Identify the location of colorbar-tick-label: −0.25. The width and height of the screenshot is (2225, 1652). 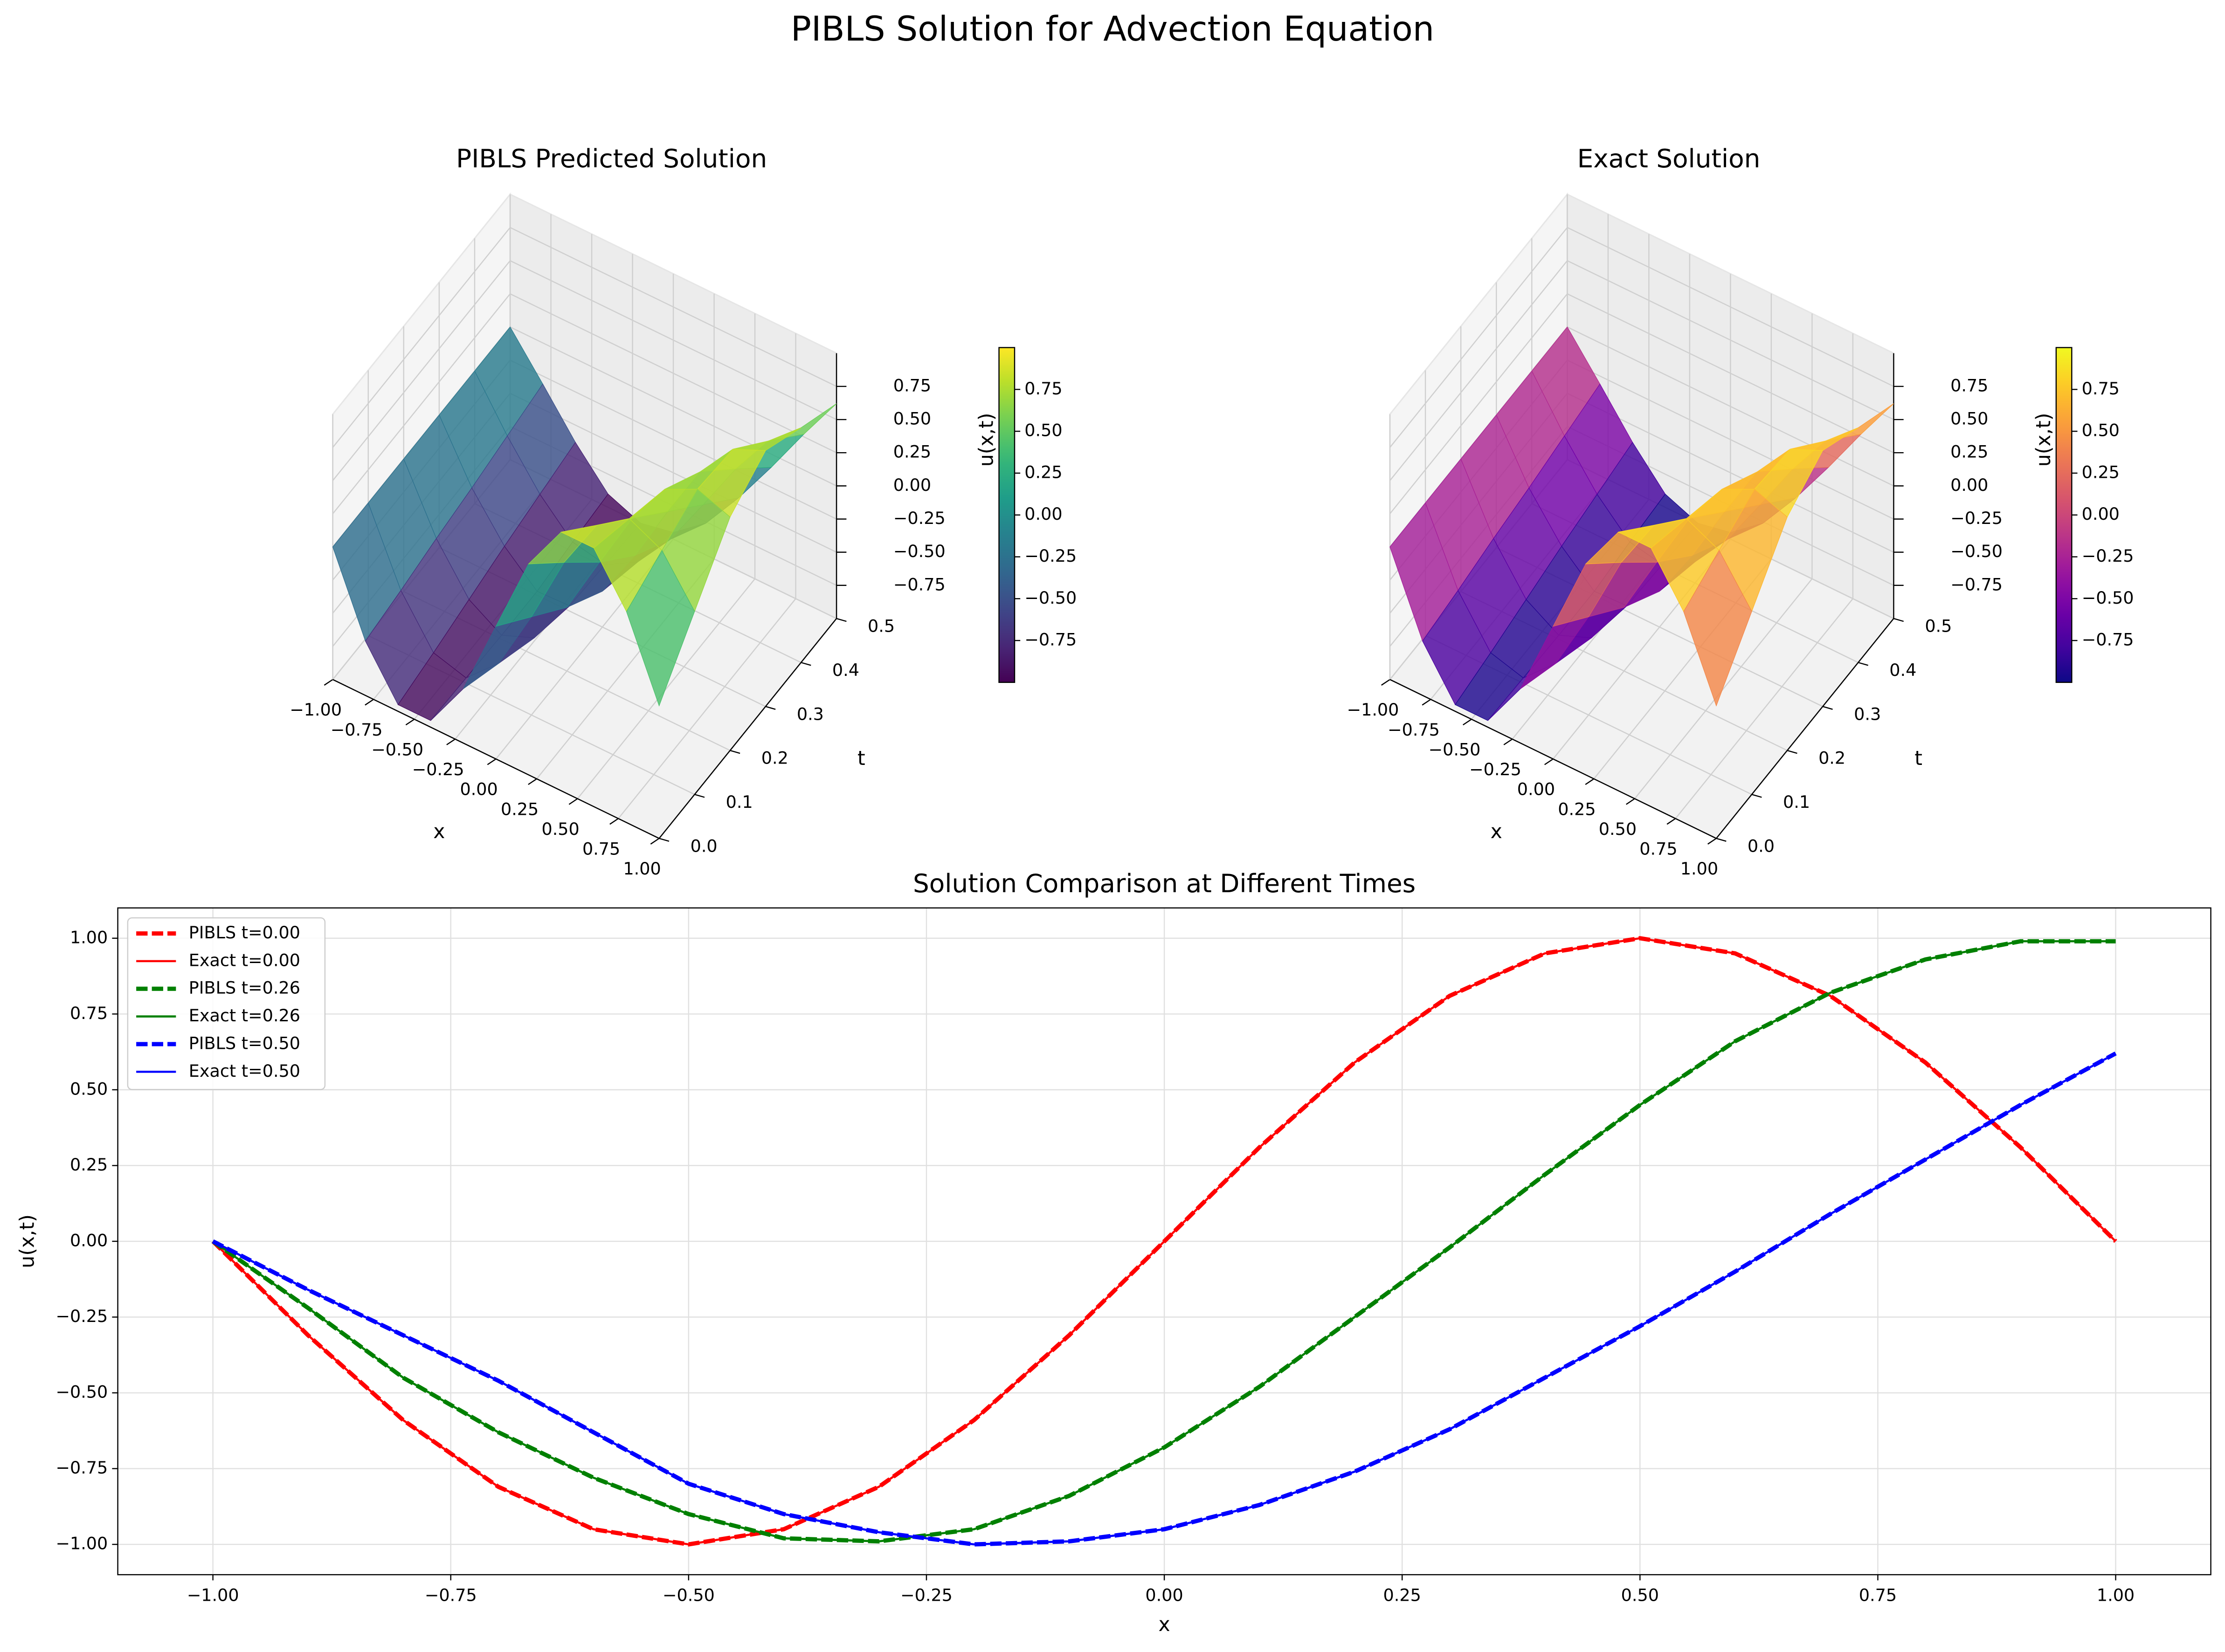
(2108, 556).